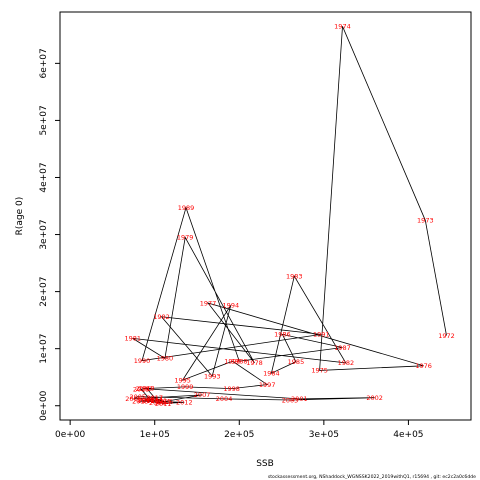  What do you see at coordinates (224, 399) in the screenshot?
I see `year-label: 2004` at bounding box center [224, 399].